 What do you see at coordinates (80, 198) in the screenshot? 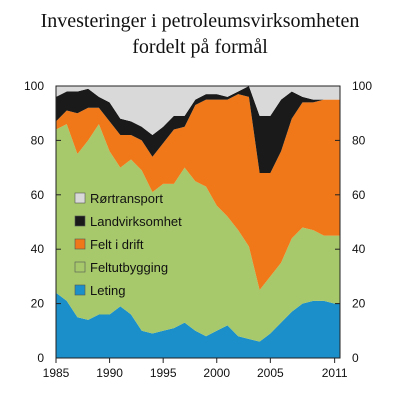
I see `legend-swatch-rortransport` at bounding box center [80, 198].